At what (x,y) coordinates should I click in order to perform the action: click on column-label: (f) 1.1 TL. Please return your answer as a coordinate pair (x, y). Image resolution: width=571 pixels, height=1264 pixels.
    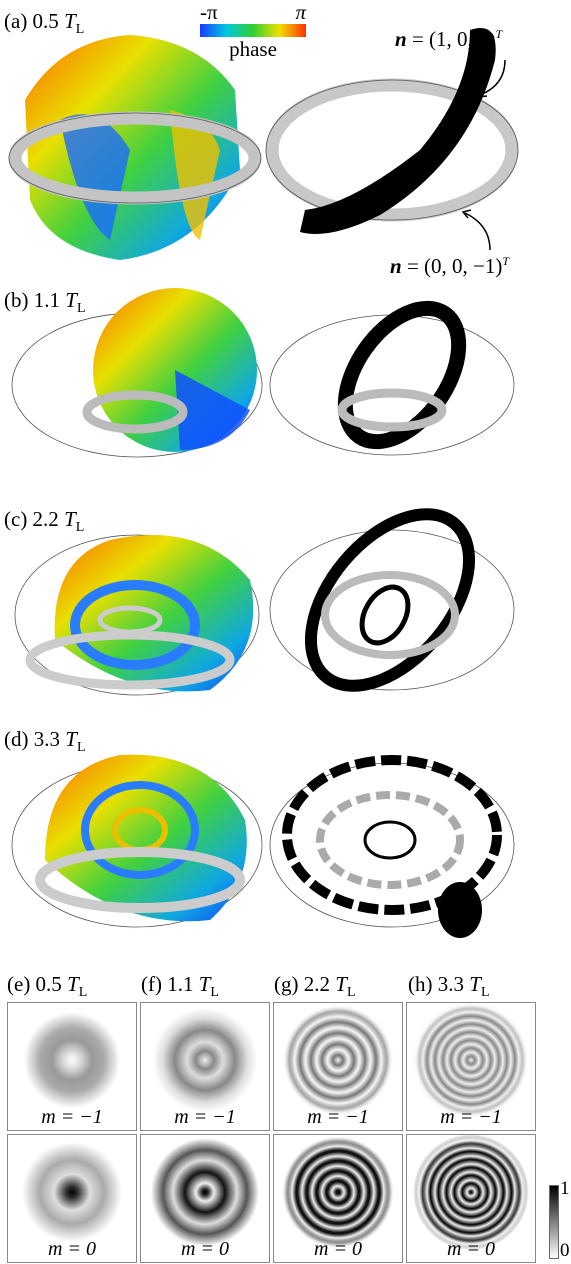
    Looking at the image, I should click on (180, 986).